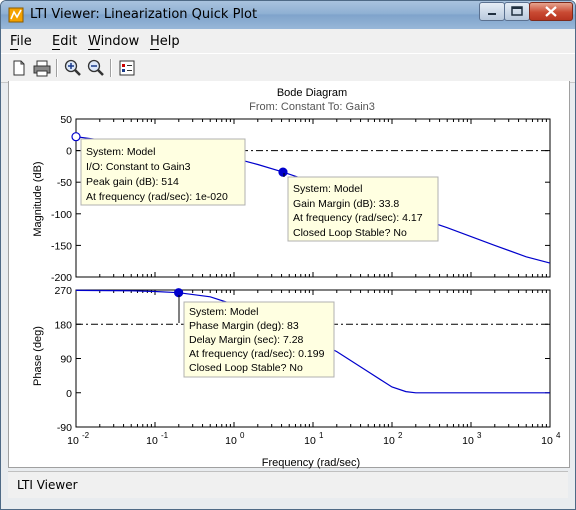 The width and height of the screenshot is (576, 510). Describe the element at coordinates (321, 435) in the screenshot. I see `frequency-tick-exponent: 1` at that location.